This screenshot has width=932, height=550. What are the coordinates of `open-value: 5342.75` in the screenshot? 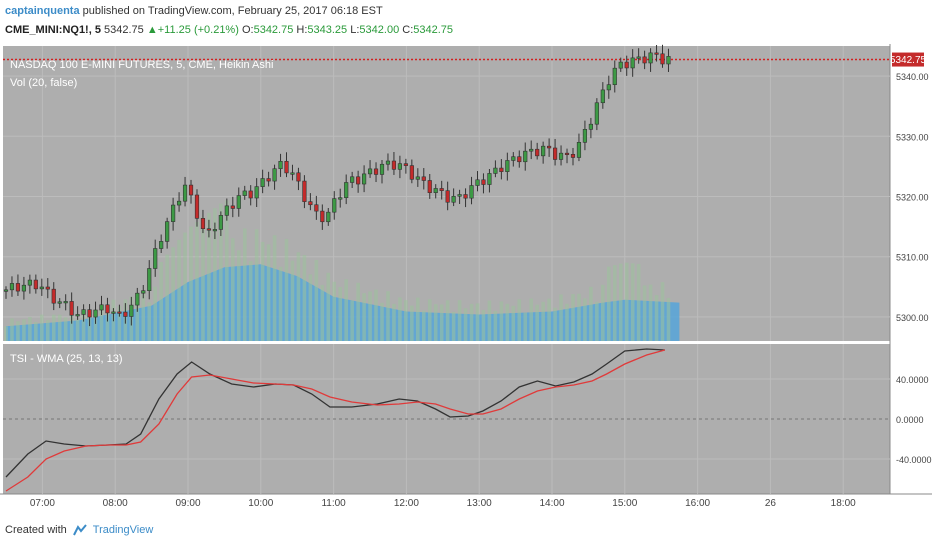 It's located at (273, 30).